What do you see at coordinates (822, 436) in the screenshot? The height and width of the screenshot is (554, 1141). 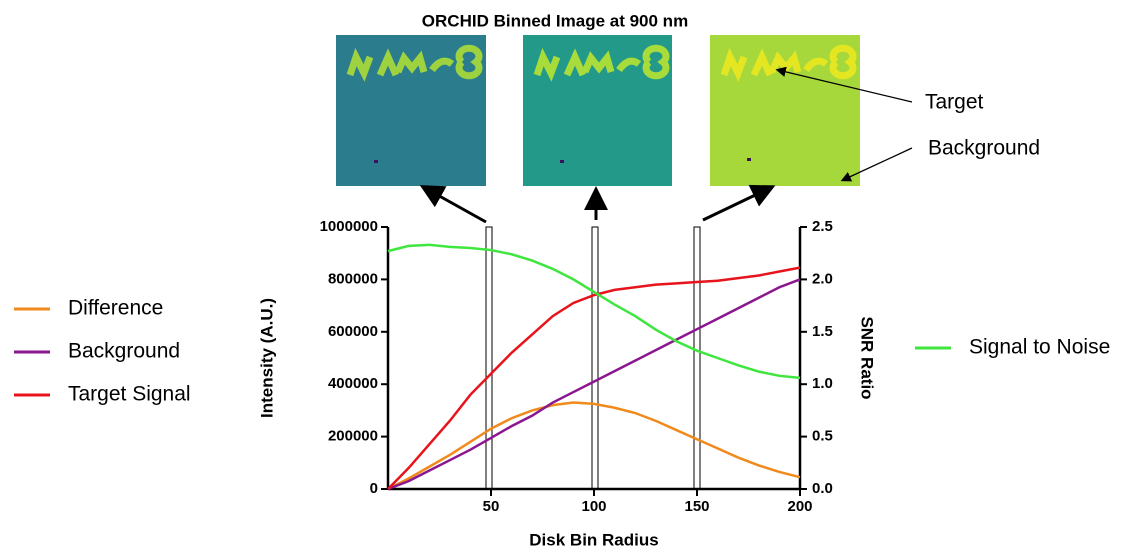 I see `y2-tick-label: 0.5` at bounding box center [822, 436].